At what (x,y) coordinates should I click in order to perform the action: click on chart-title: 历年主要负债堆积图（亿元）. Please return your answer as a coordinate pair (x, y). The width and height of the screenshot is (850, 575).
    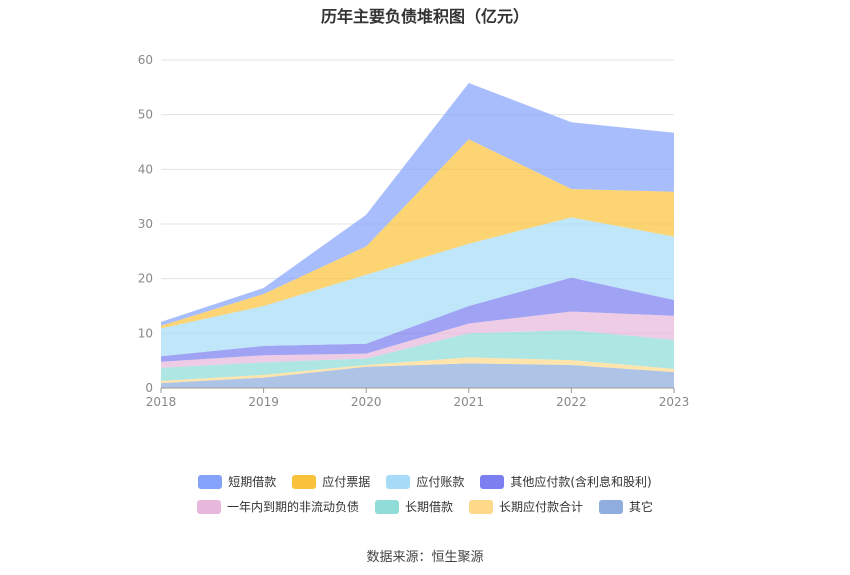
    Looking at the image, I should click on (424, 16).